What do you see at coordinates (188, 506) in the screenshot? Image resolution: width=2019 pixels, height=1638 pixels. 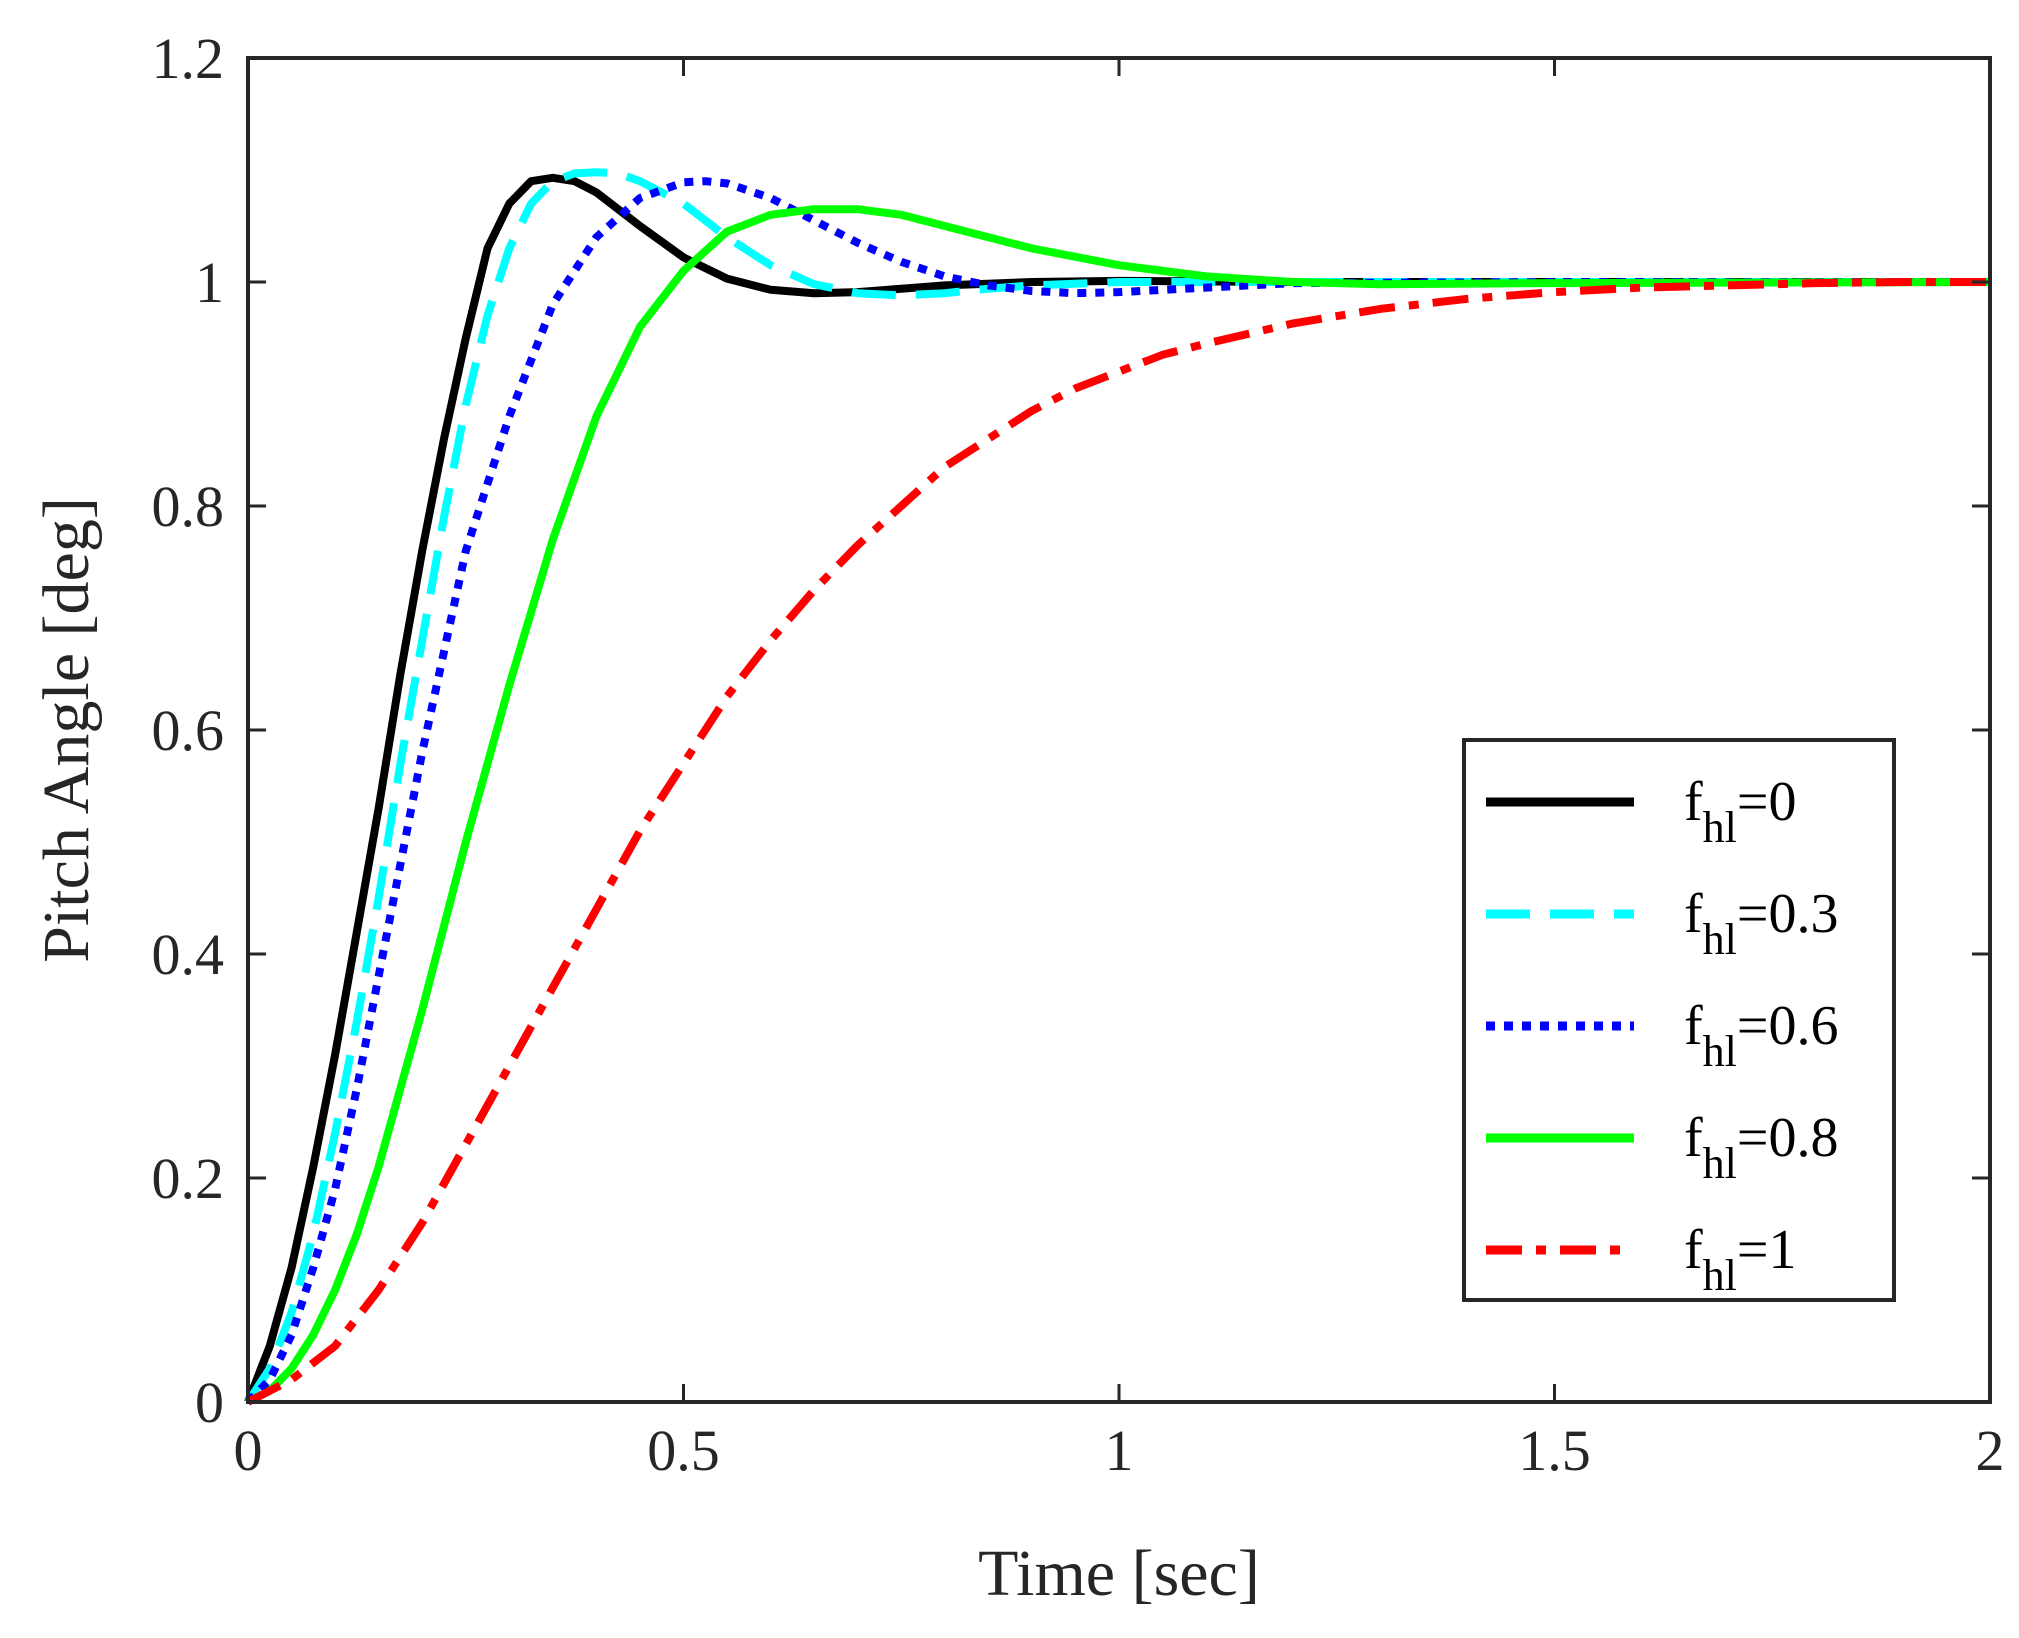 I see `y-tick-label: 0.8` at bounding box center [188, 506].